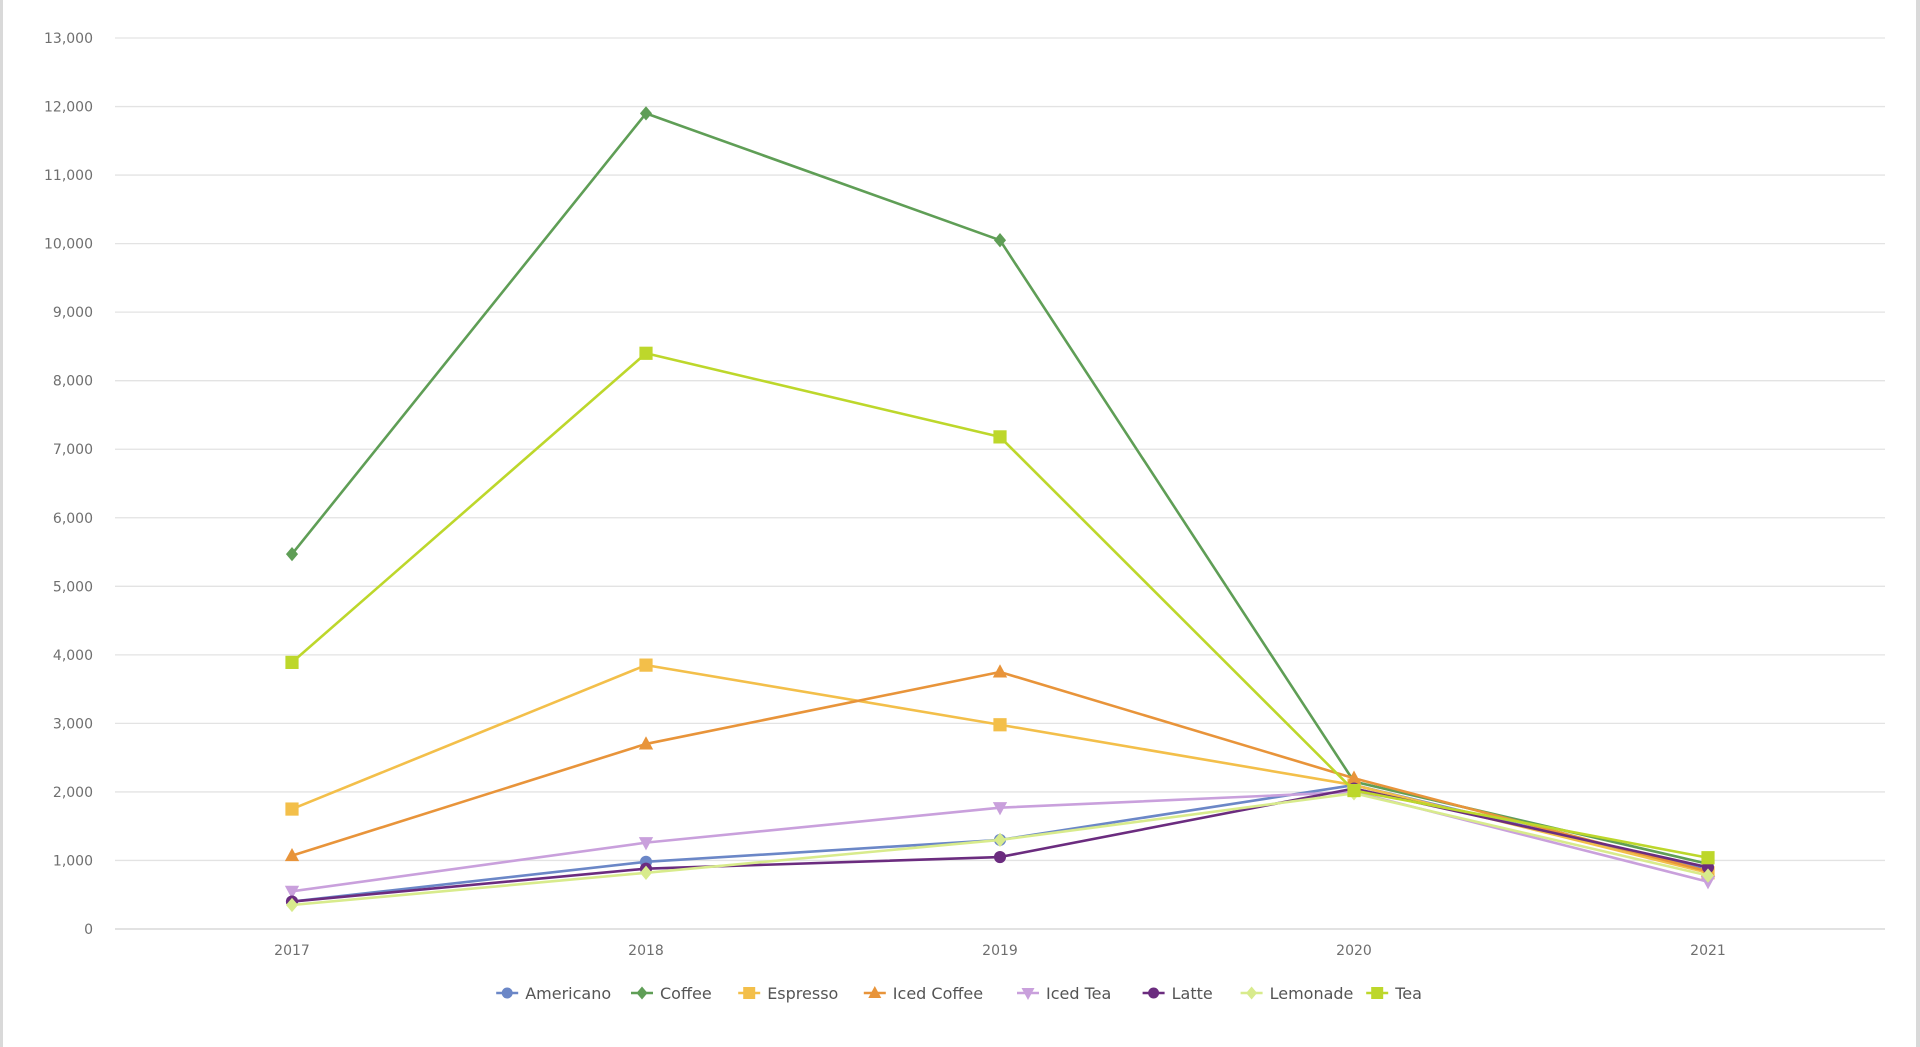 The image size is (1920, 1047). Describe the element at coordinates (568, 993) in the screenshot. I see `legend-label: Americano` at that location.